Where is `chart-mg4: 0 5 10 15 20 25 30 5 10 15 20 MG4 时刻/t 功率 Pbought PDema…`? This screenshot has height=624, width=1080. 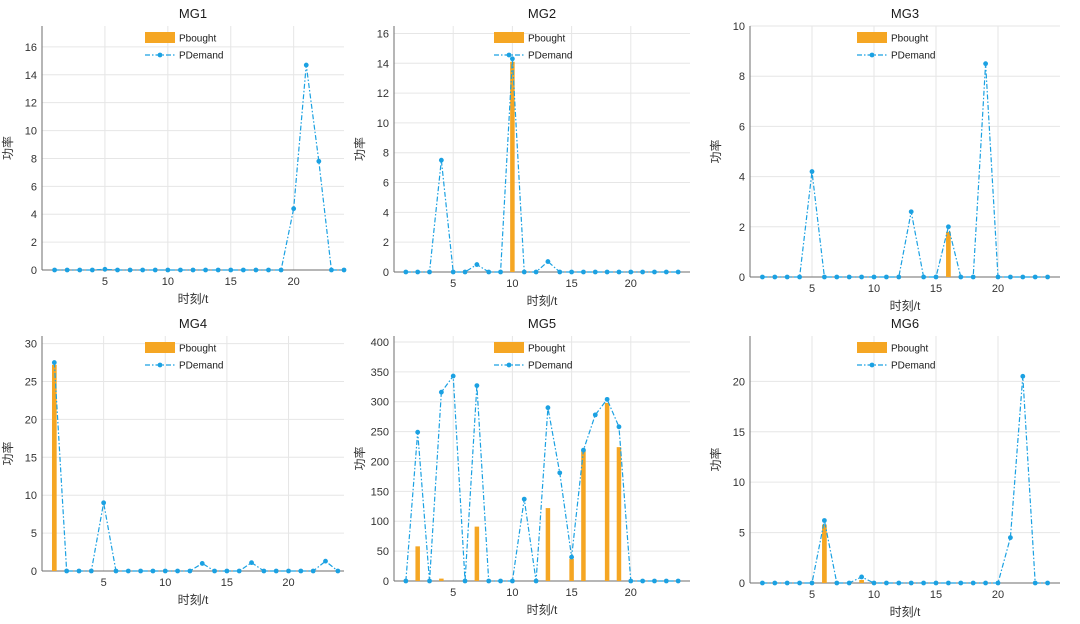 chart-mg4: 0 5 10 15 20 25 30 5 10 15 20 MG4 时刻/t 功率 Pbought PDema… is located at coordinates (172, 461).